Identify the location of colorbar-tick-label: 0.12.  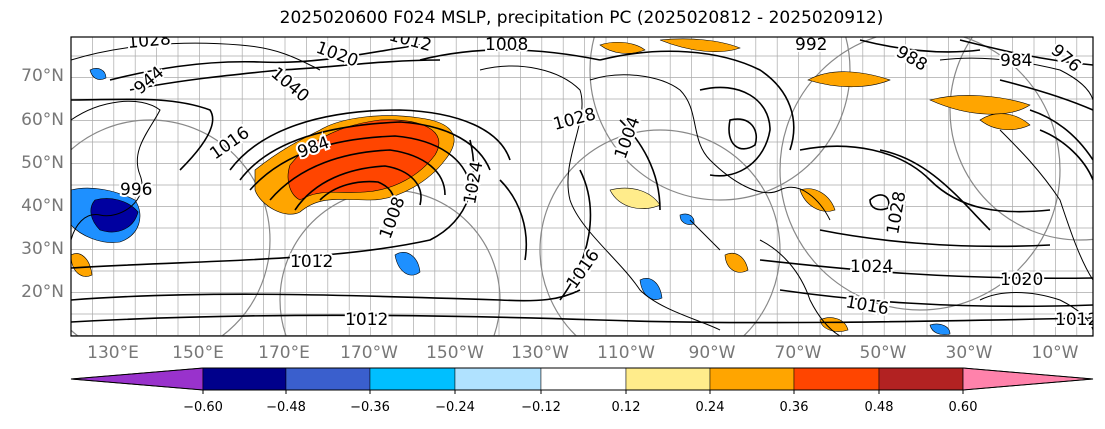
(626, 407).